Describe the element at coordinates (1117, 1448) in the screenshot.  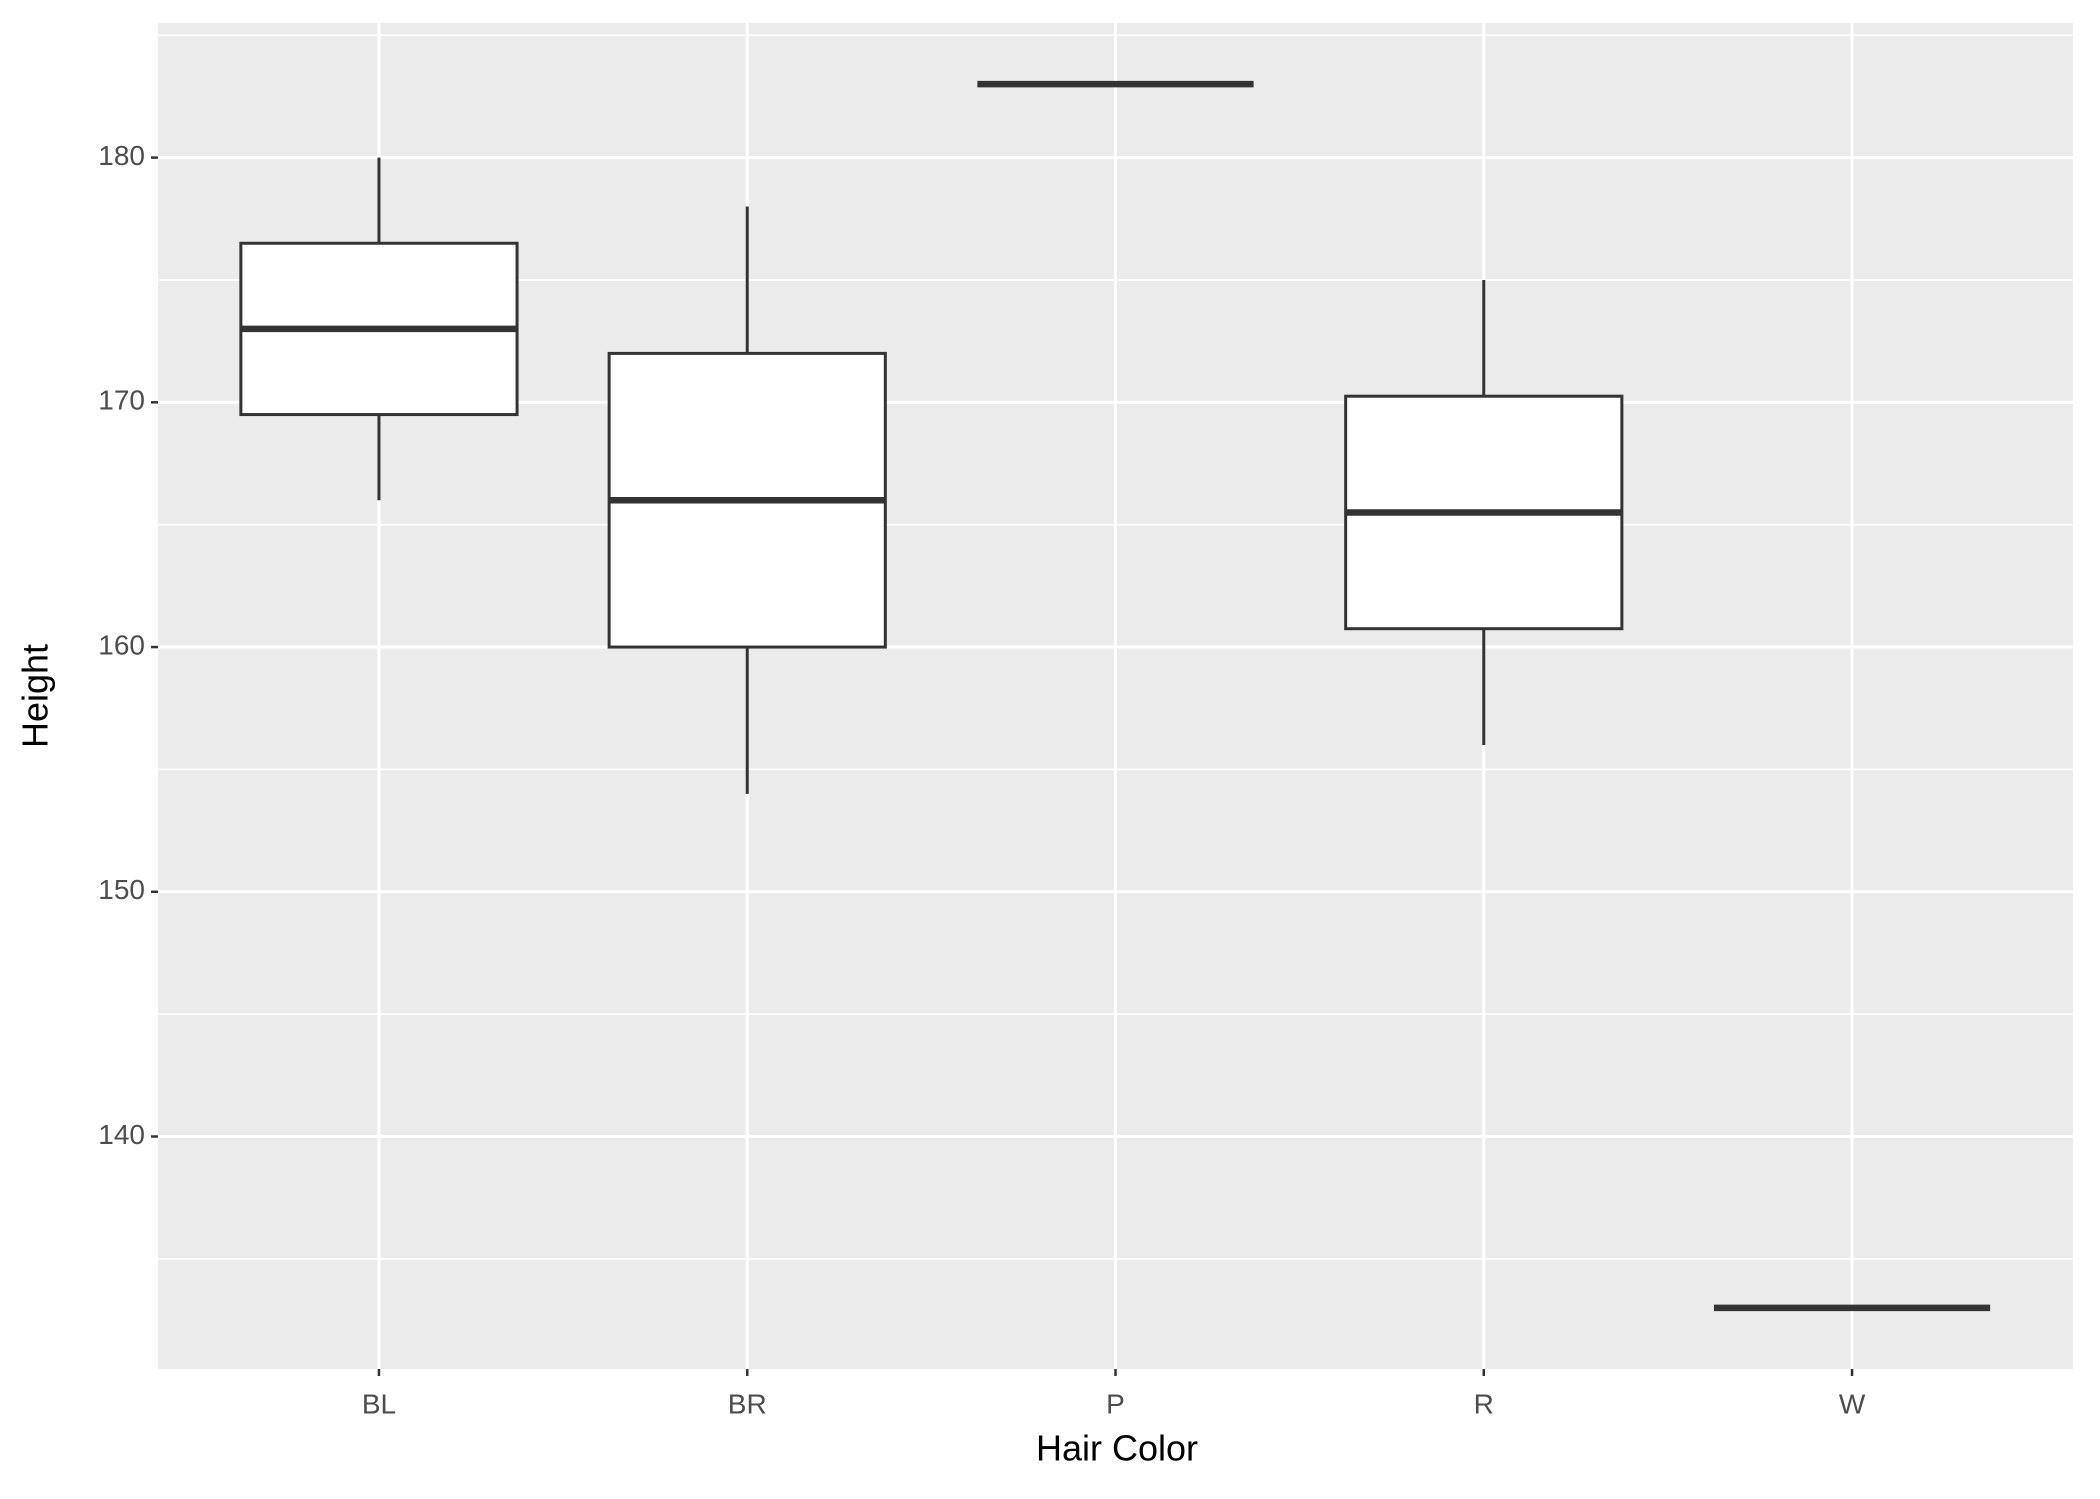
I see `x-axis-title: Hair Color` at that location.